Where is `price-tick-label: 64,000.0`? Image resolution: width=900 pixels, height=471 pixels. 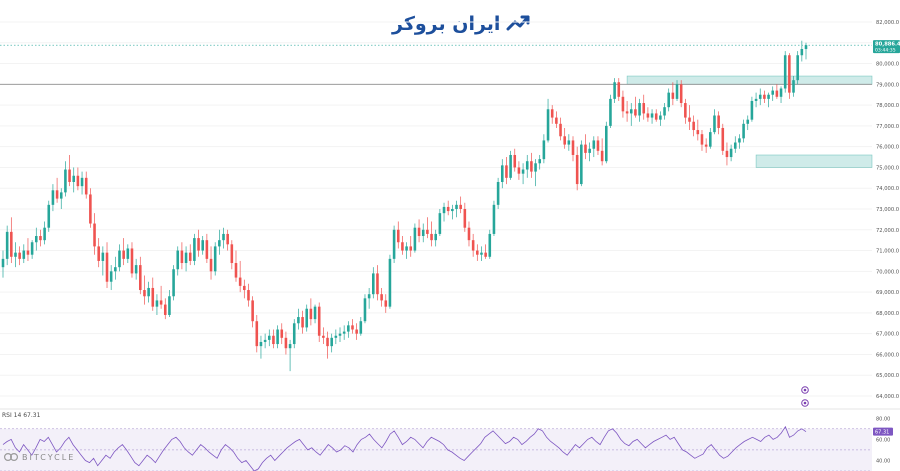 price-tick-label: 64,000.0 is located at coordinates (887, 397).